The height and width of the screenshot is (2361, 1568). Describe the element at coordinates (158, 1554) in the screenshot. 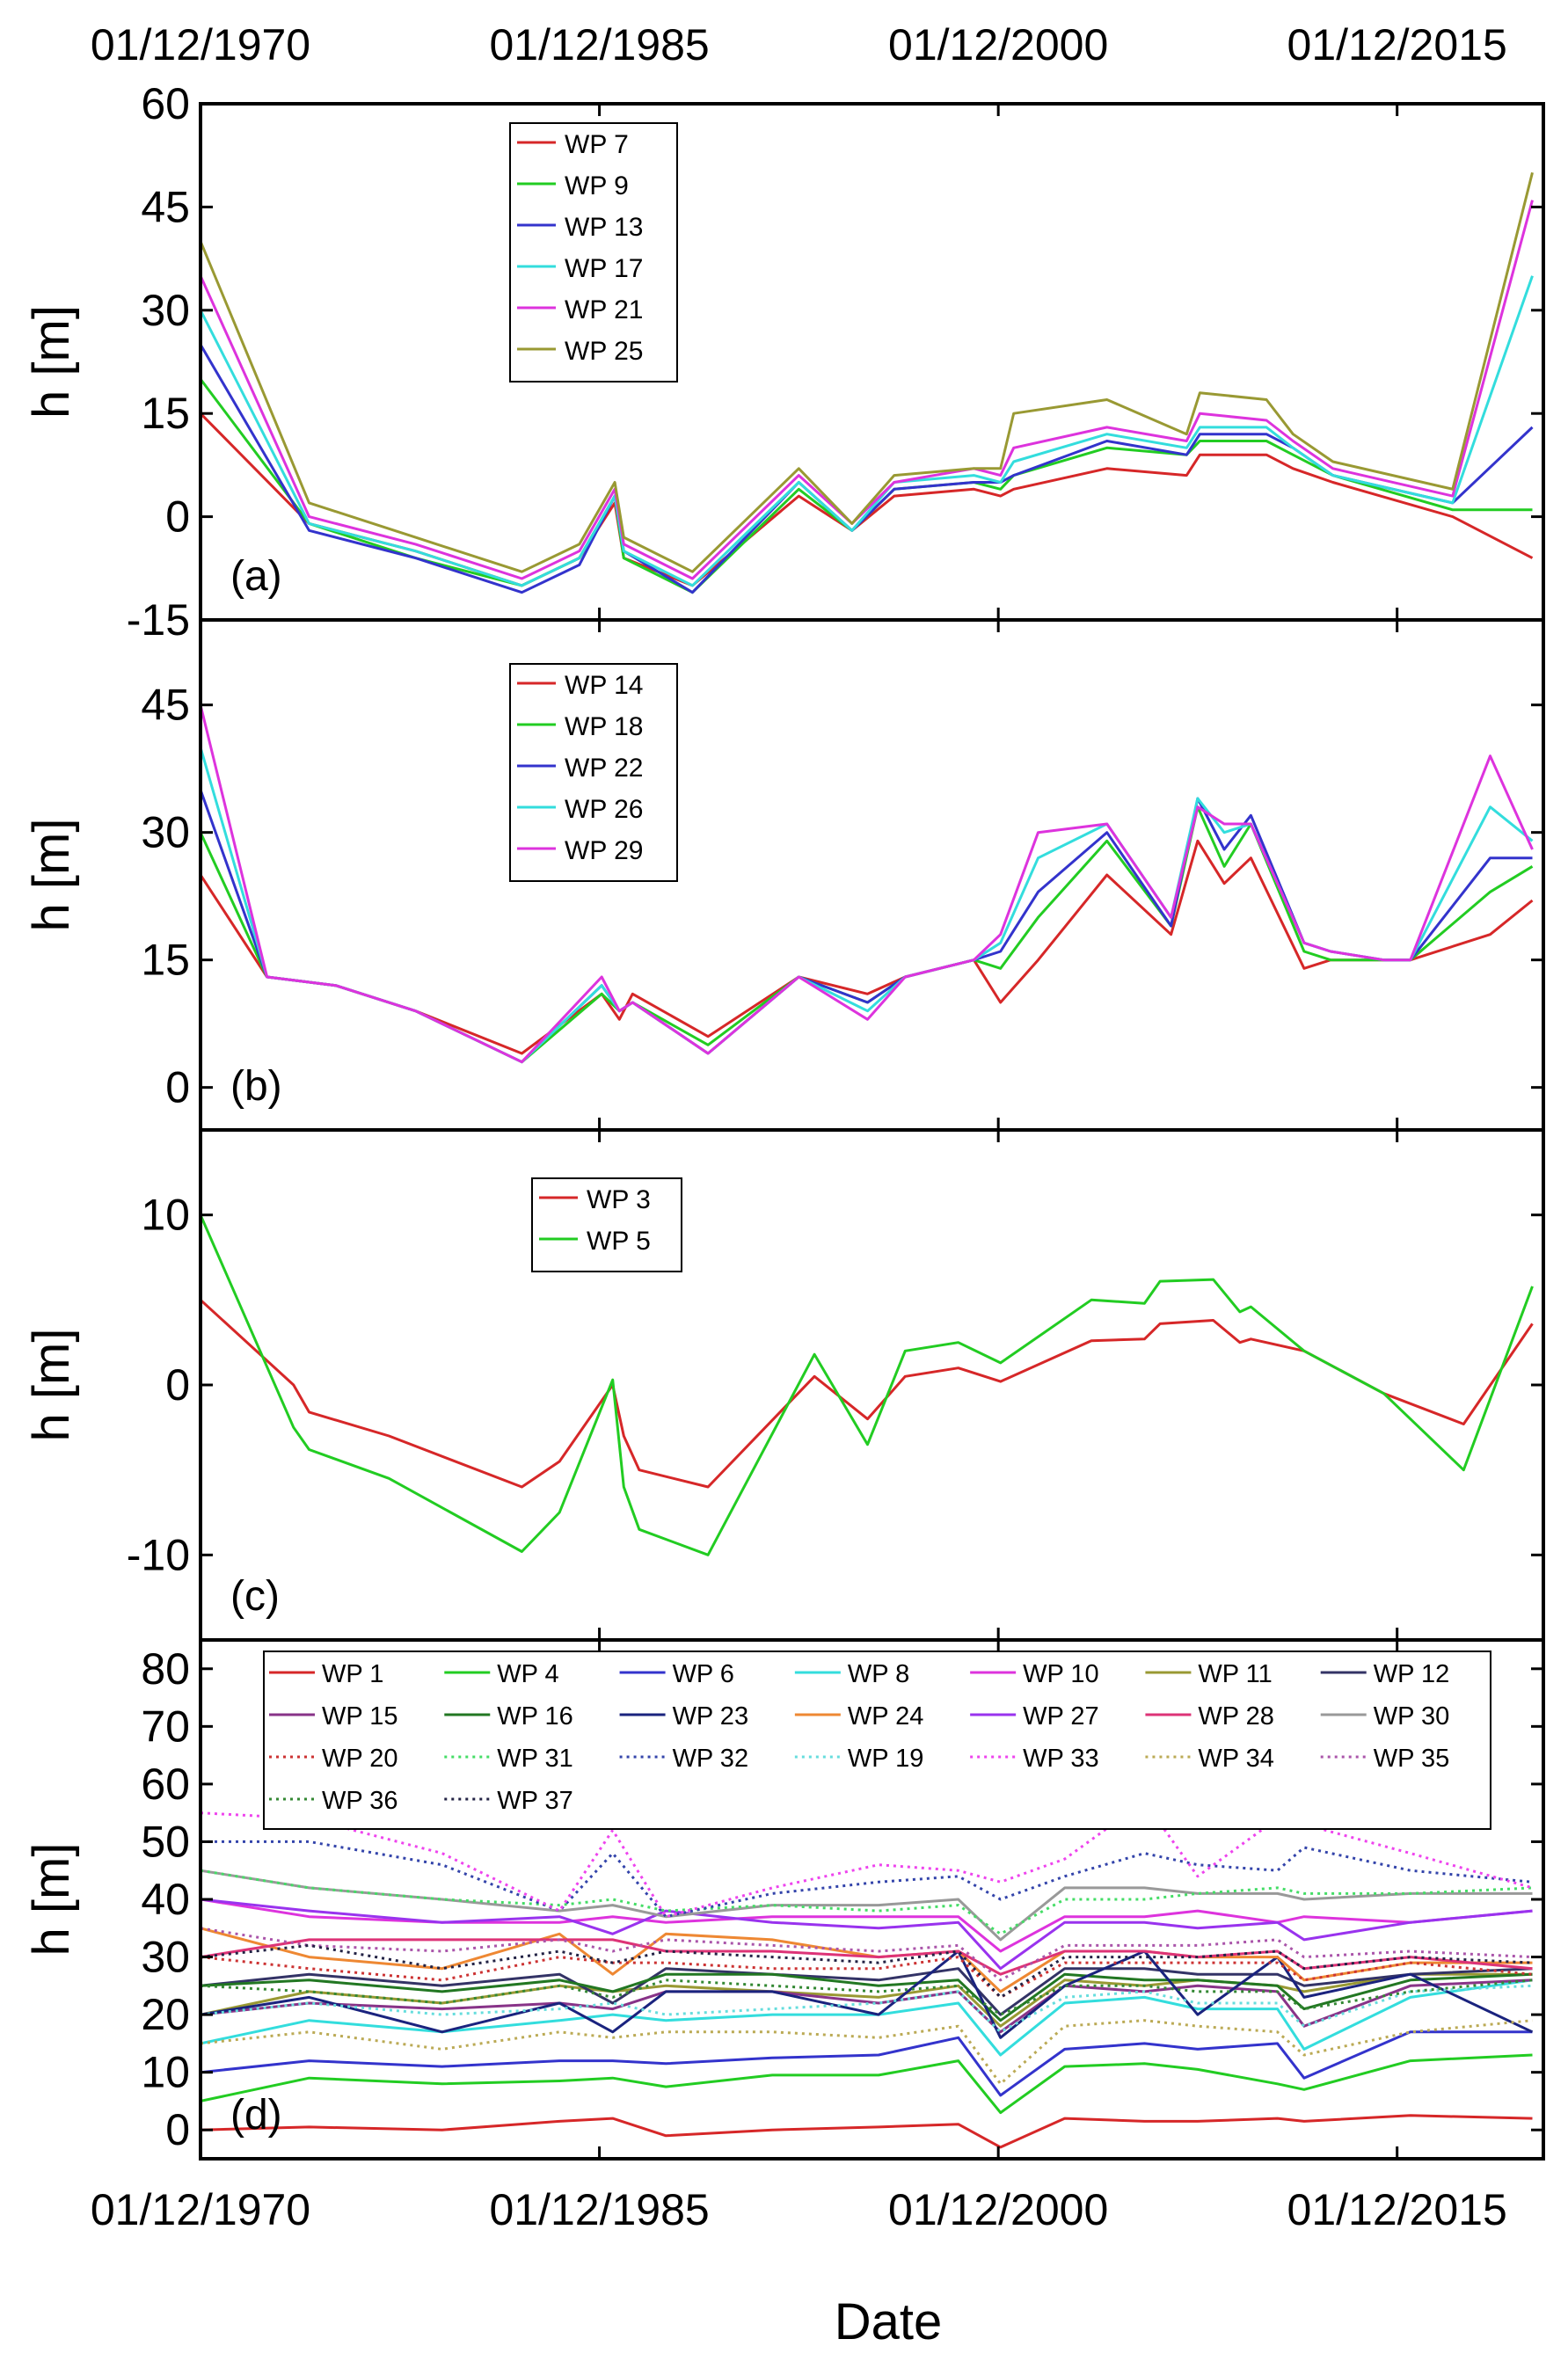

I see `y-tick-label: -10` at that location.